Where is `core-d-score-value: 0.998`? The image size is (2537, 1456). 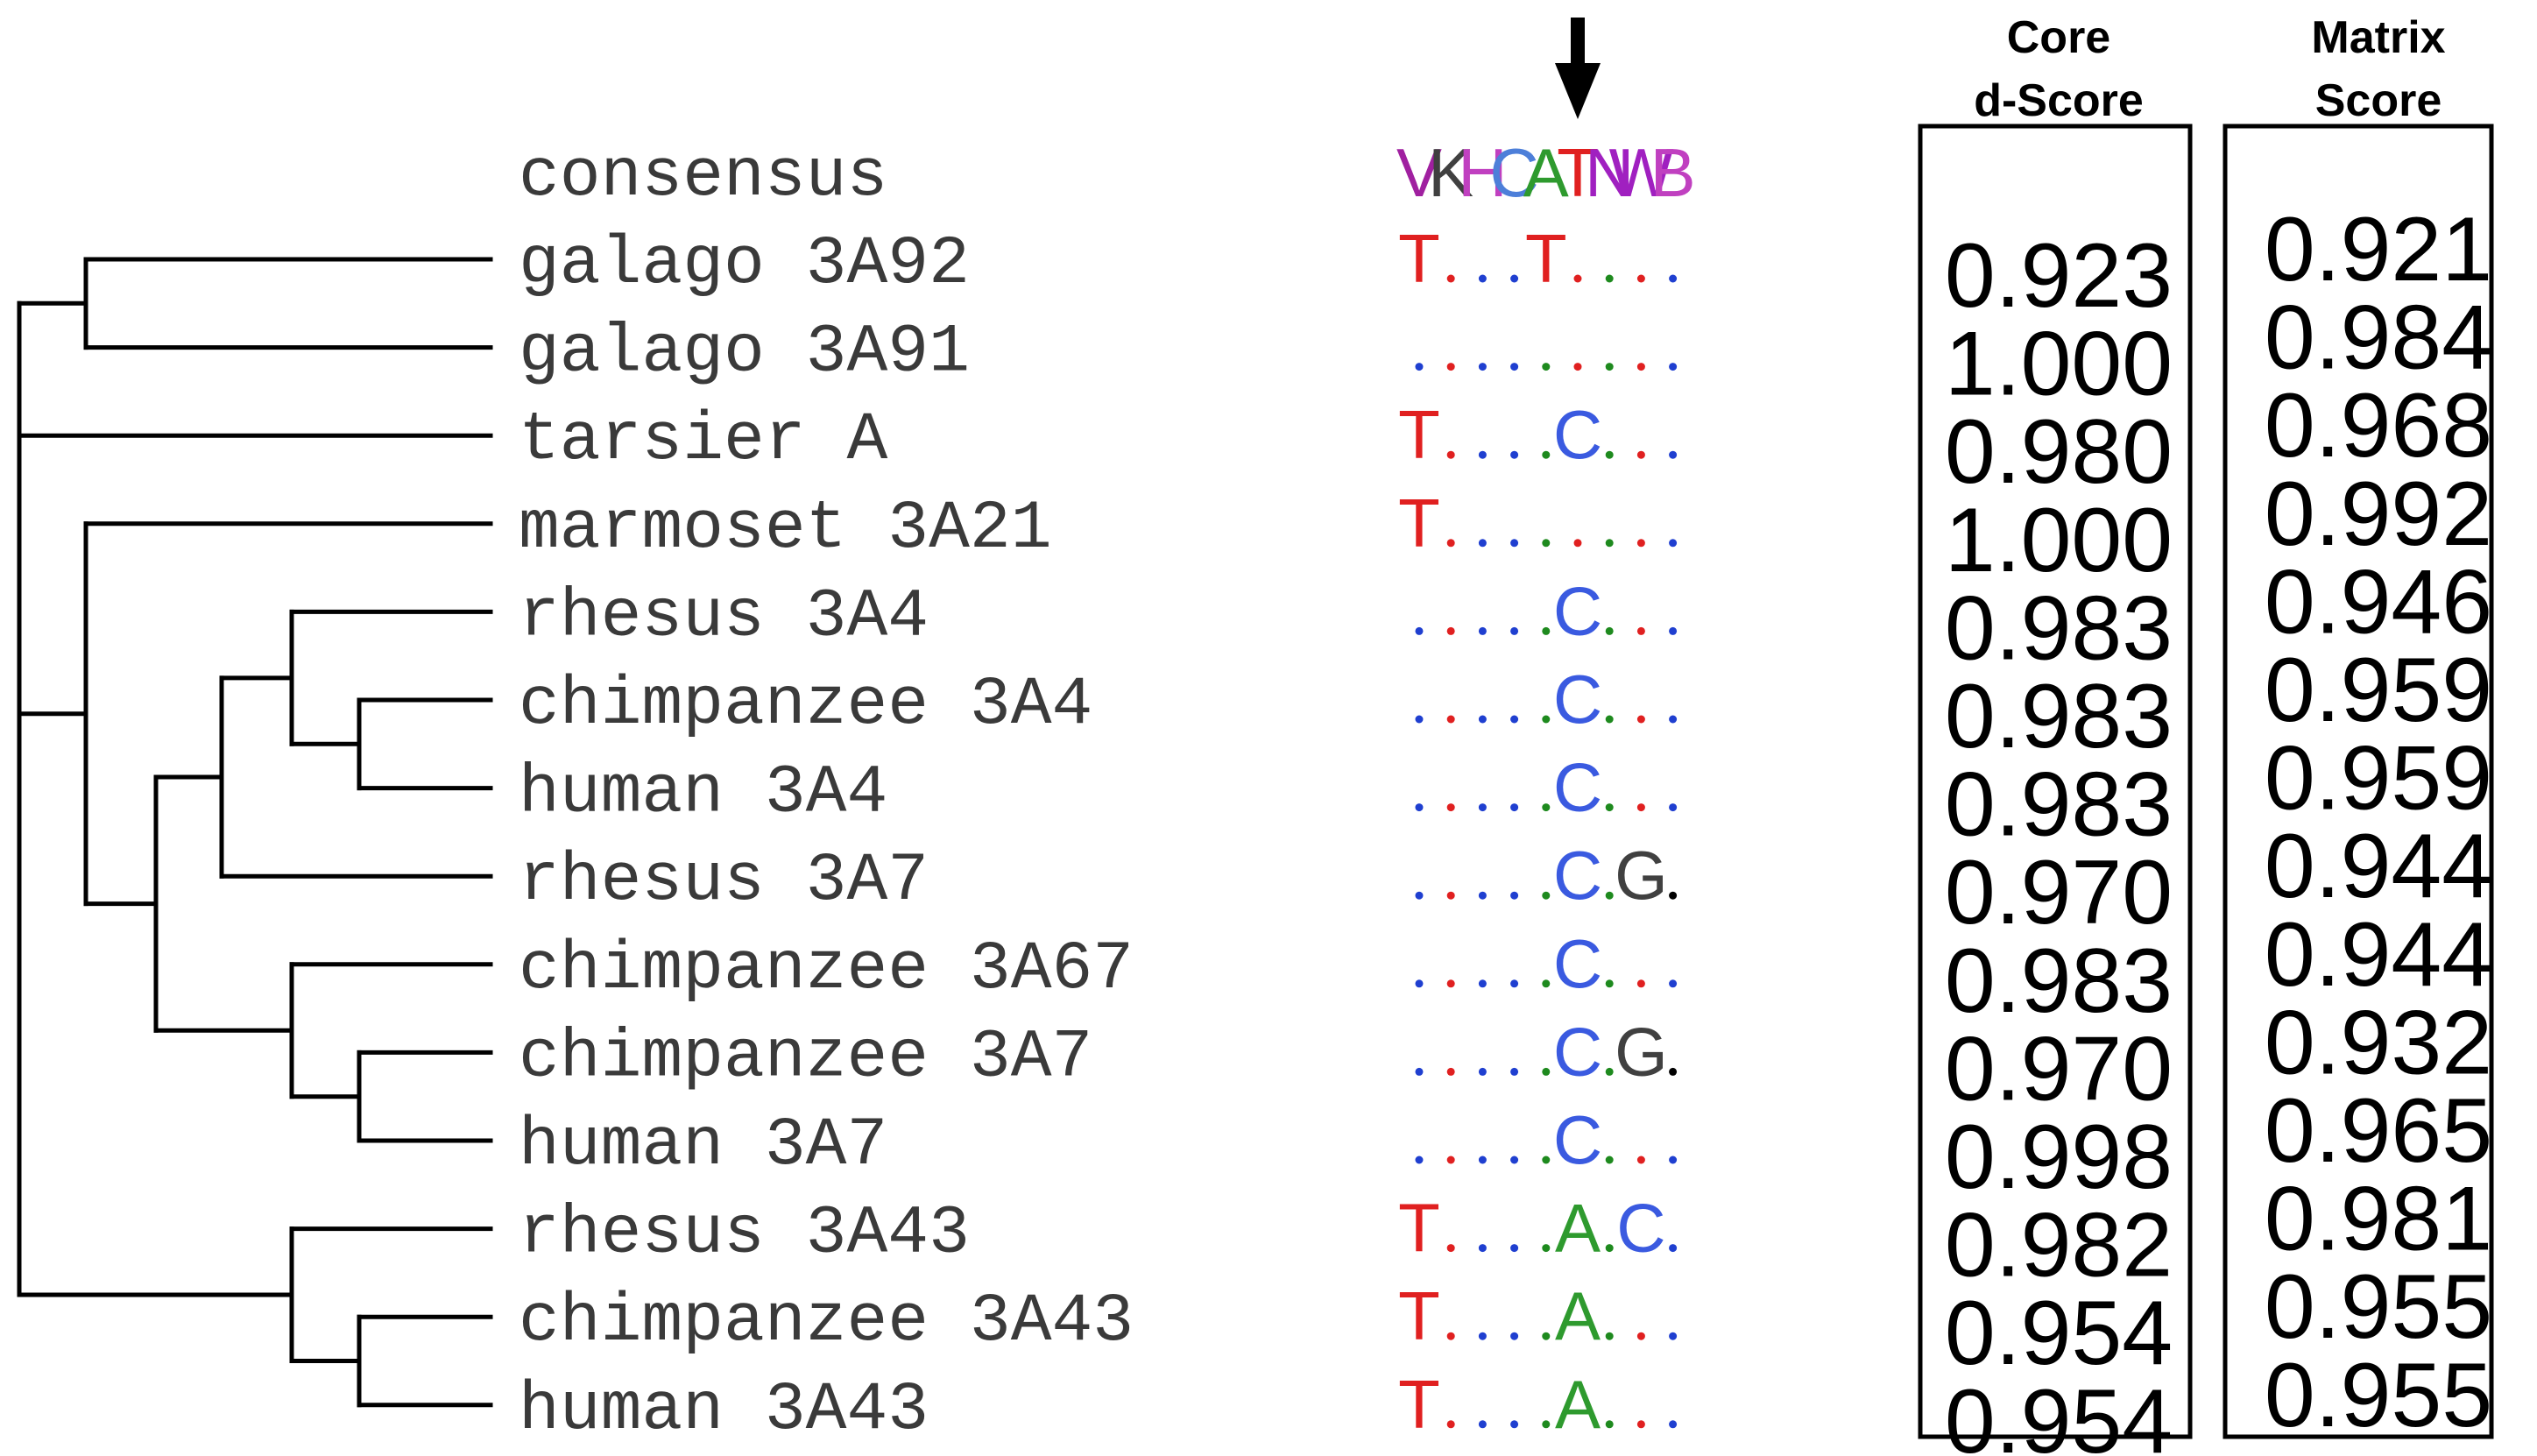
core-d-score-value: 0.998 is located at coordinates (2059, 1157).